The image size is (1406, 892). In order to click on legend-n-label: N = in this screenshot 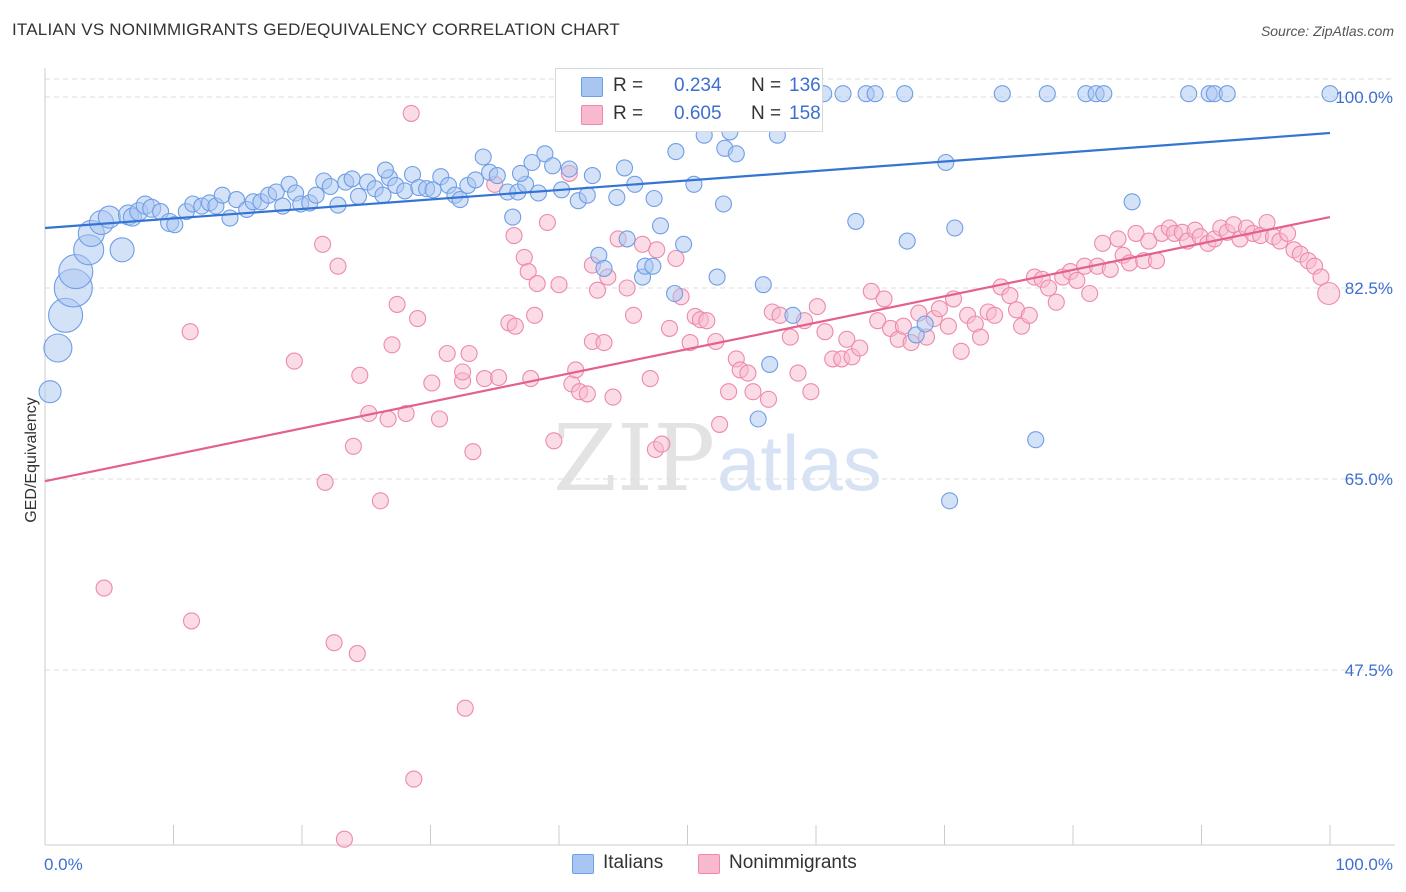, I will do `click(766, 113)`.